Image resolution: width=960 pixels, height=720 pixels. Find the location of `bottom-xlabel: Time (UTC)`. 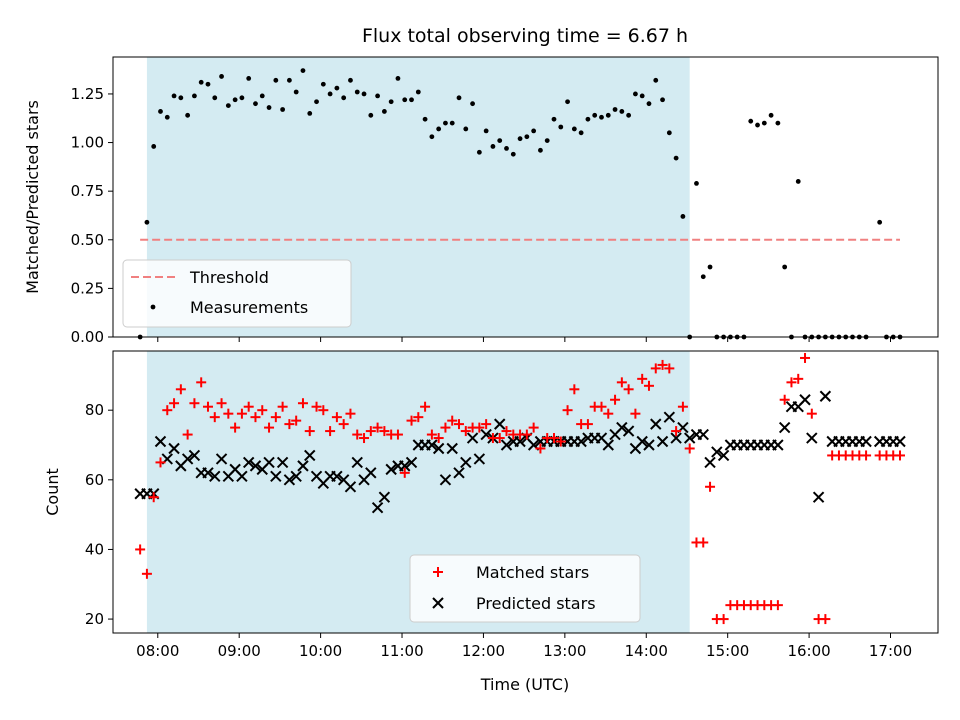

bottom-xlabel: Time (UTC) is located at coordinates (524, 684).